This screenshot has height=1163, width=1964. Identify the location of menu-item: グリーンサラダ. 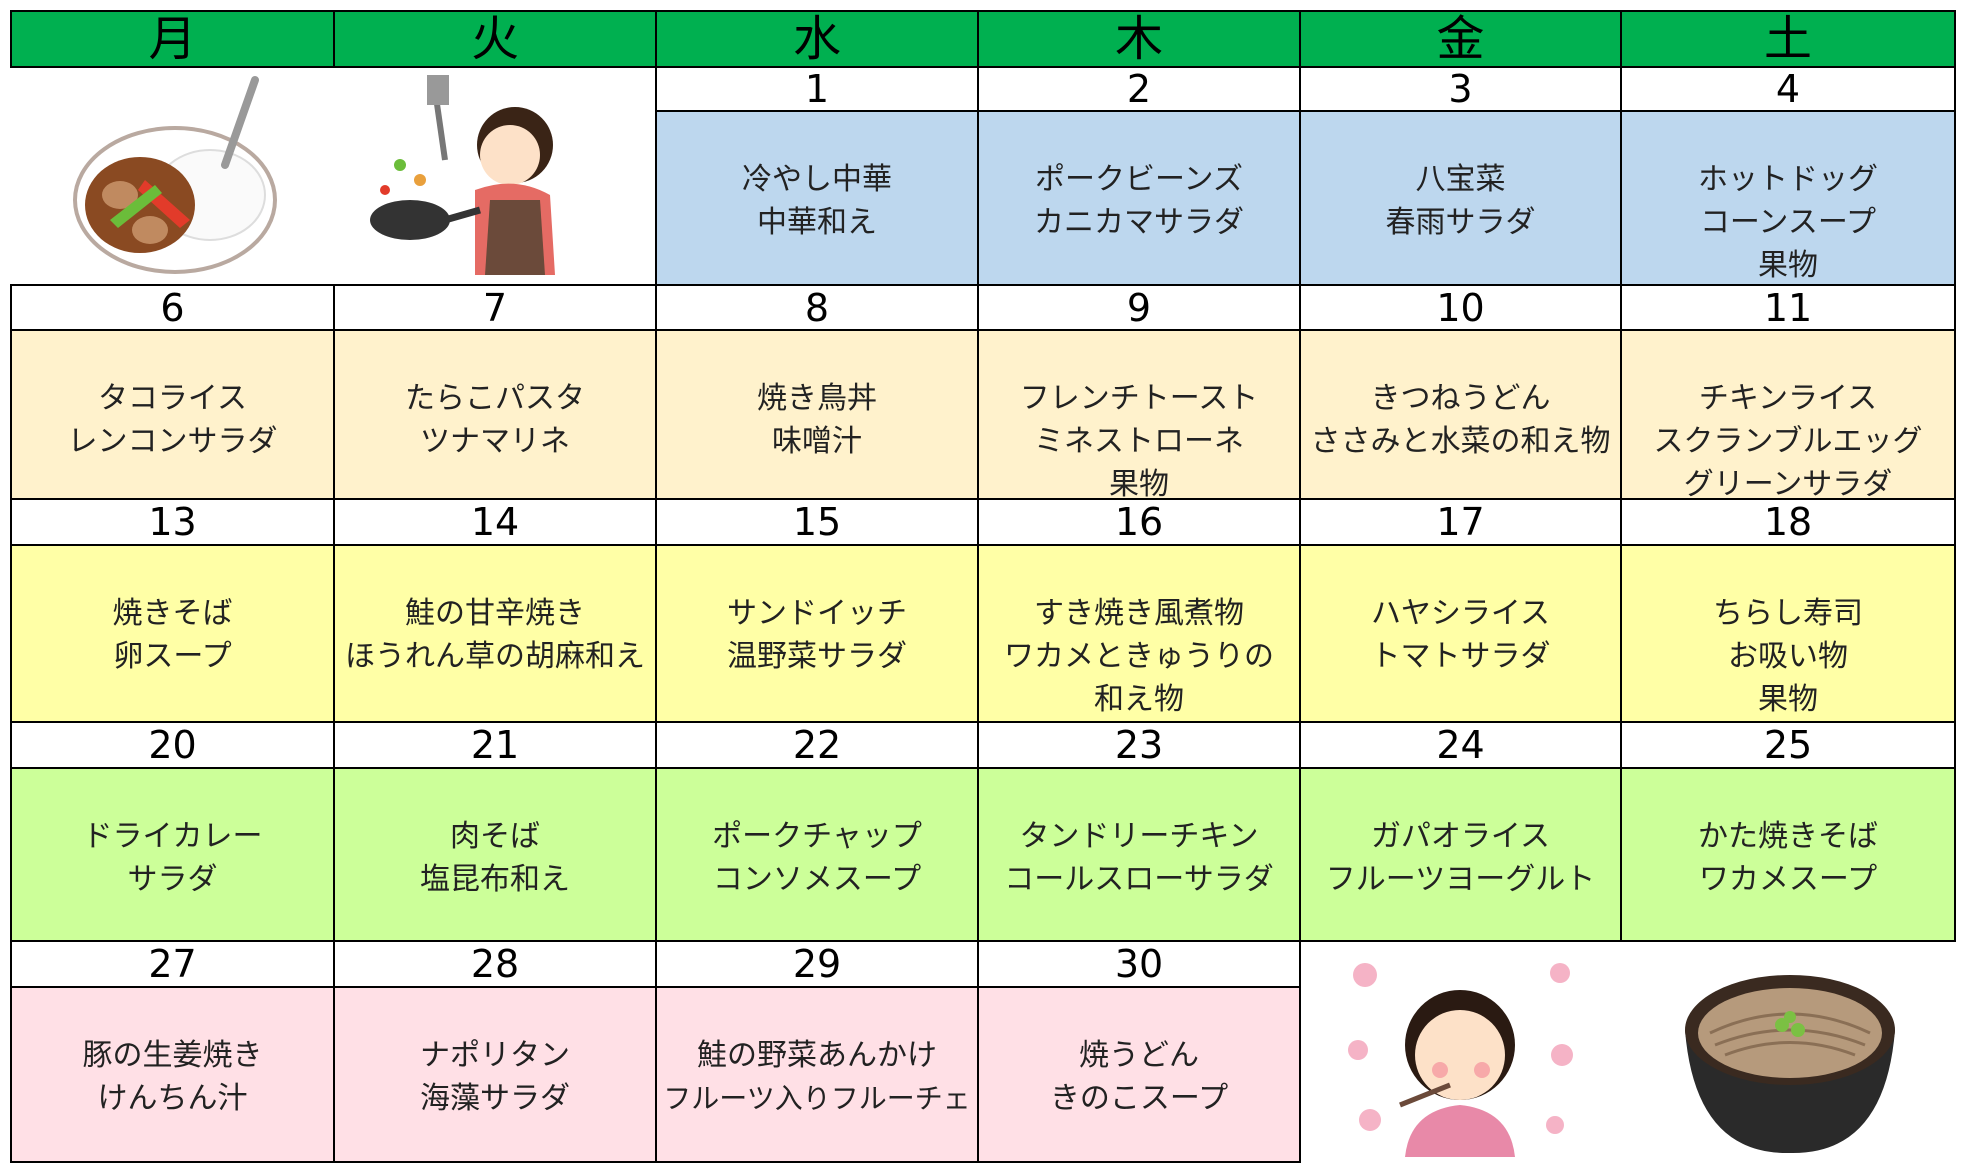
(1788, 483).